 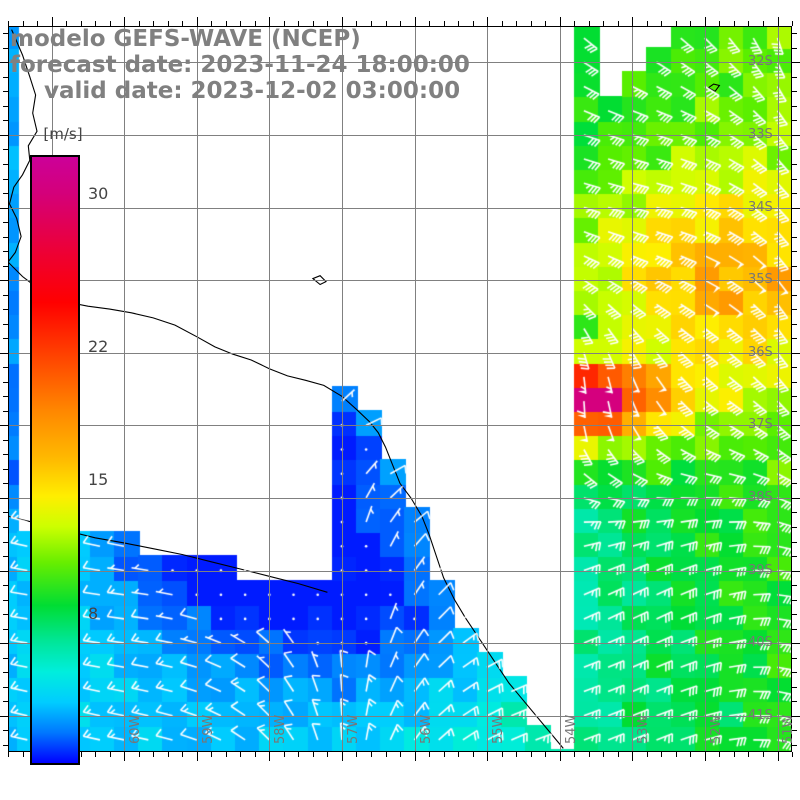 What do you see at coordinates (499, 729) in the screenshot?
I see `longitude-label: 55W` at bounding box center [499, 729].